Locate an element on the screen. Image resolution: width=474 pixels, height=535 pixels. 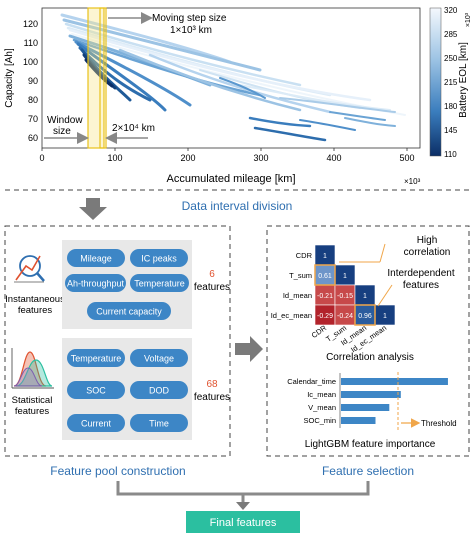
colorbar-tick-label: 215 is located at coordinates (451, 82).